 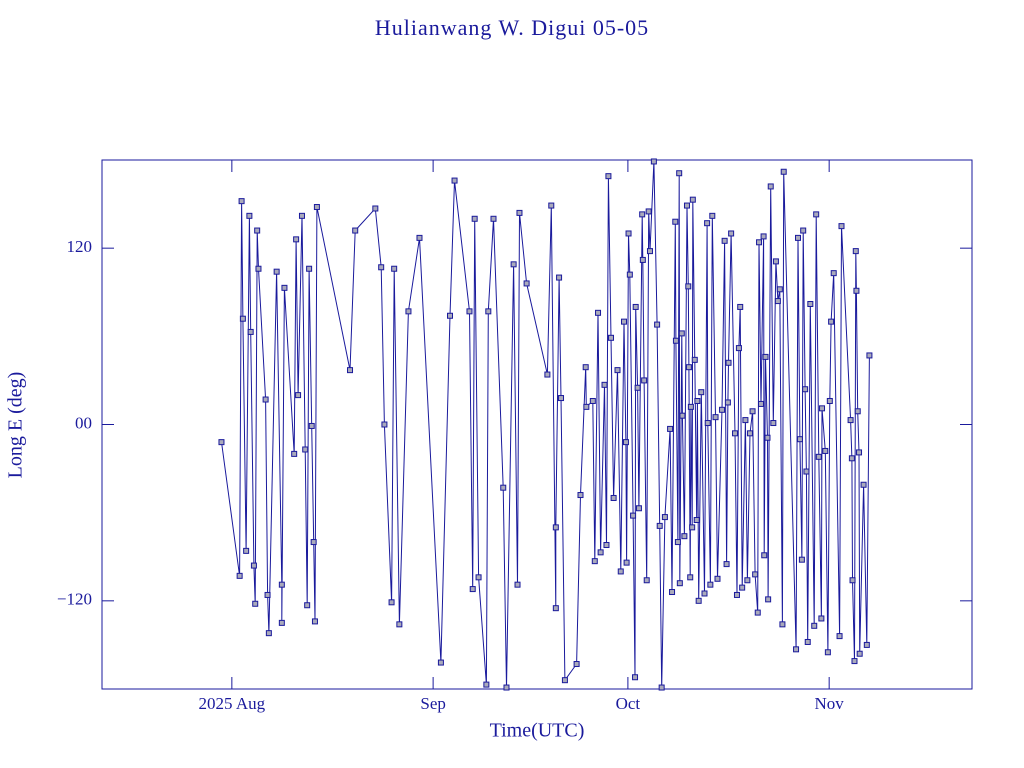 What do you see at coordinates (232, 703) in the screenshot?
I see `x-tick-label: 2025 Aug` at bounding box center [232, 703].